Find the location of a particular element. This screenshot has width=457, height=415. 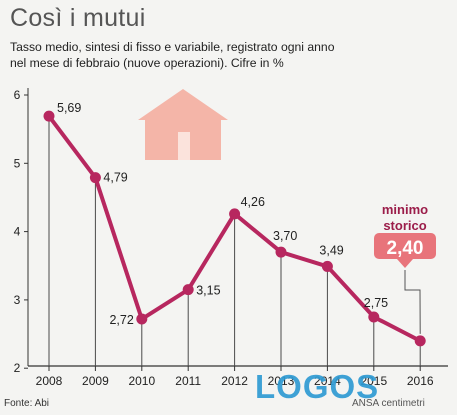

callout-value: 2,40 is located at coordinates (405, 248).